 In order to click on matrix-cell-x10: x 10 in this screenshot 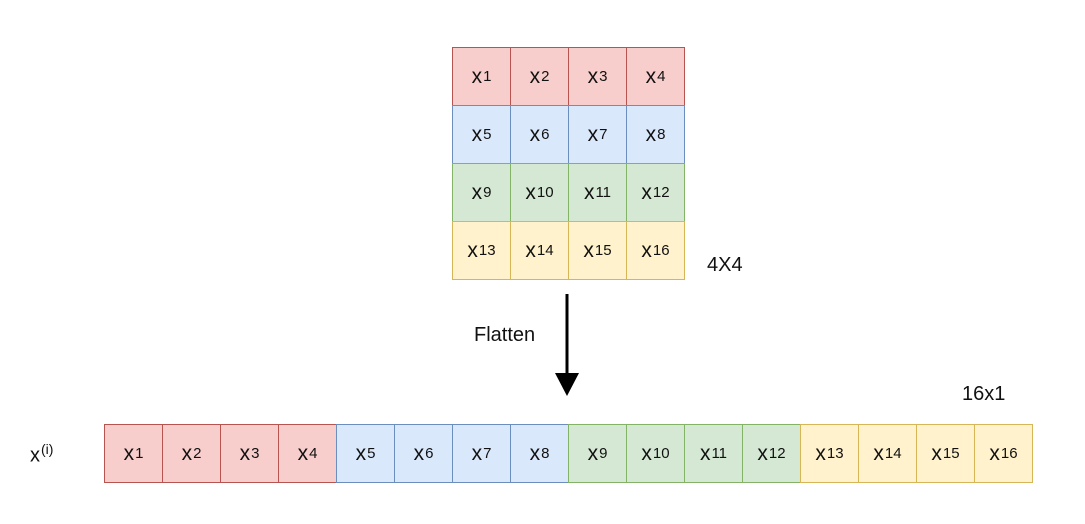, I will do `click(539, 192)`.